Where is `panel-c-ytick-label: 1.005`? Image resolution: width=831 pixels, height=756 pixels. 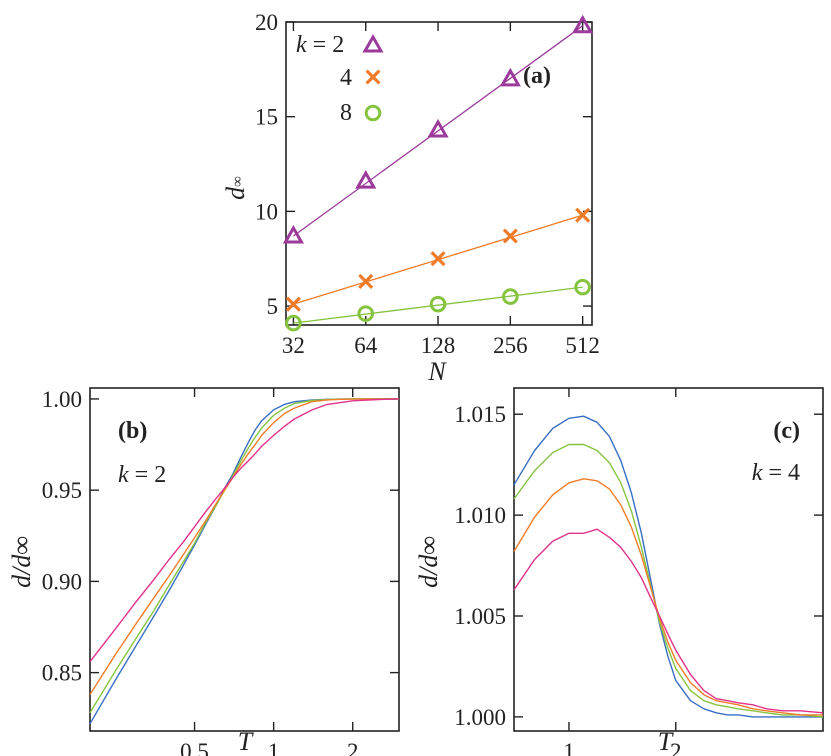
panel-c-ytick-label: 1.005 is located at coordinates (480, 616).